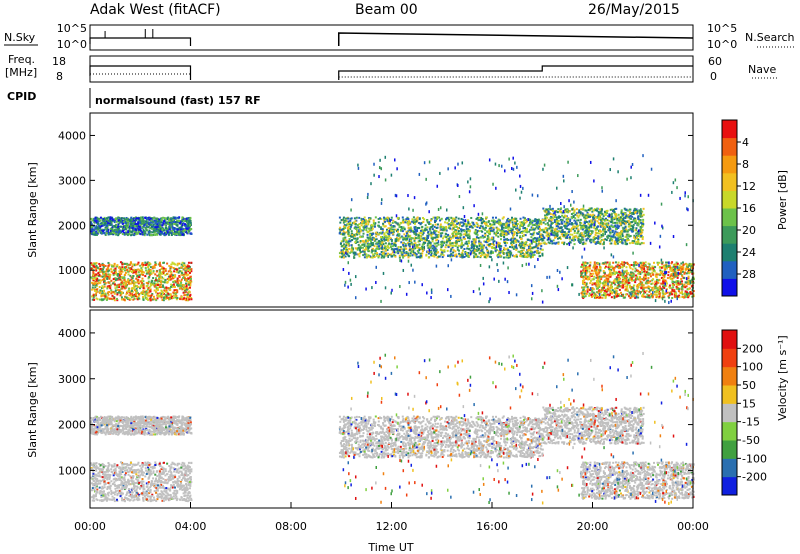 Image resolution: width=800 pixels, height=554 pixels. I want to click on nave-tick-high: 60, so click(715, 61).